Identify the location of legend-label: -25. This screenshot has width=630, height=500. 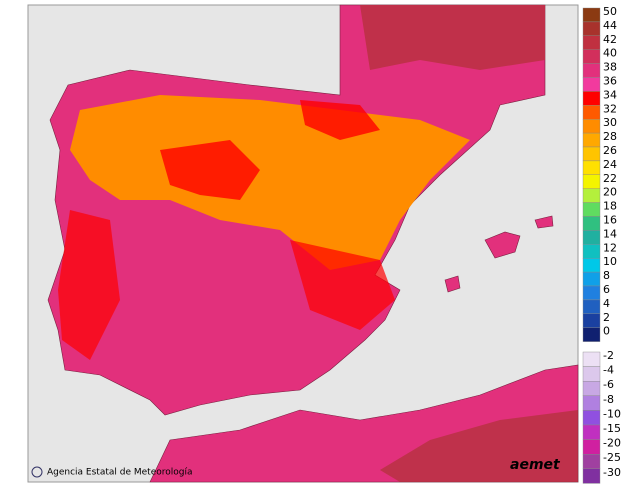
(612, 457).